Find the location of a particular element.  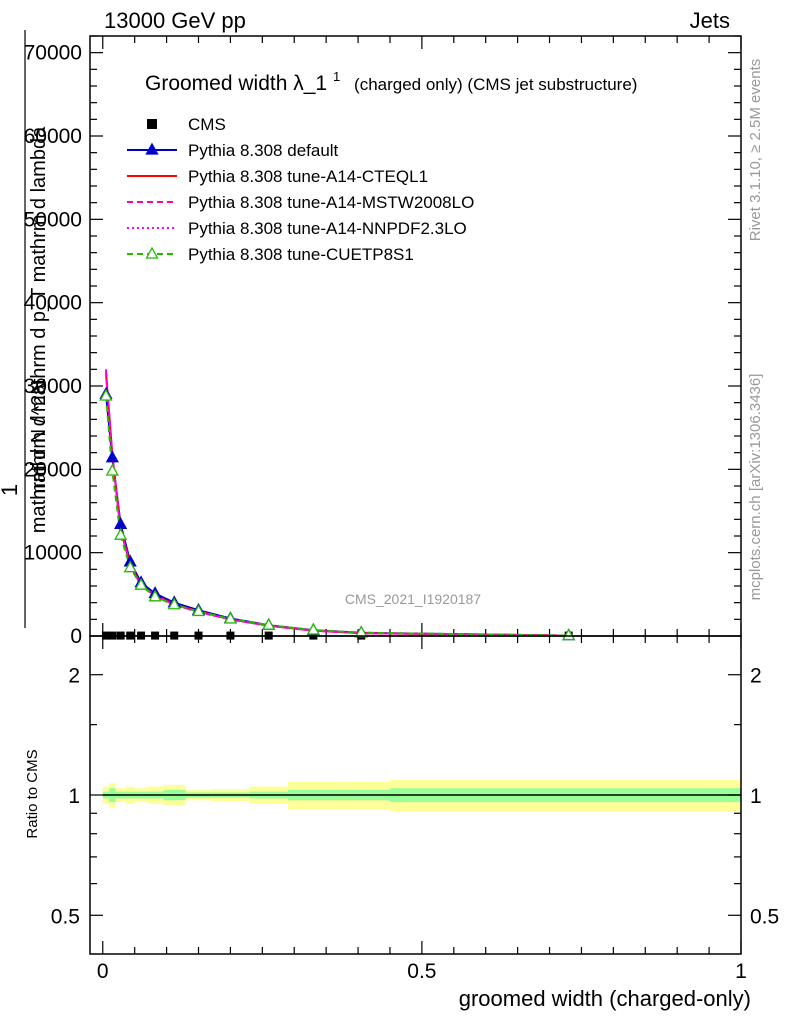

title-main: Groomed width is located at coordinates (216, 83).